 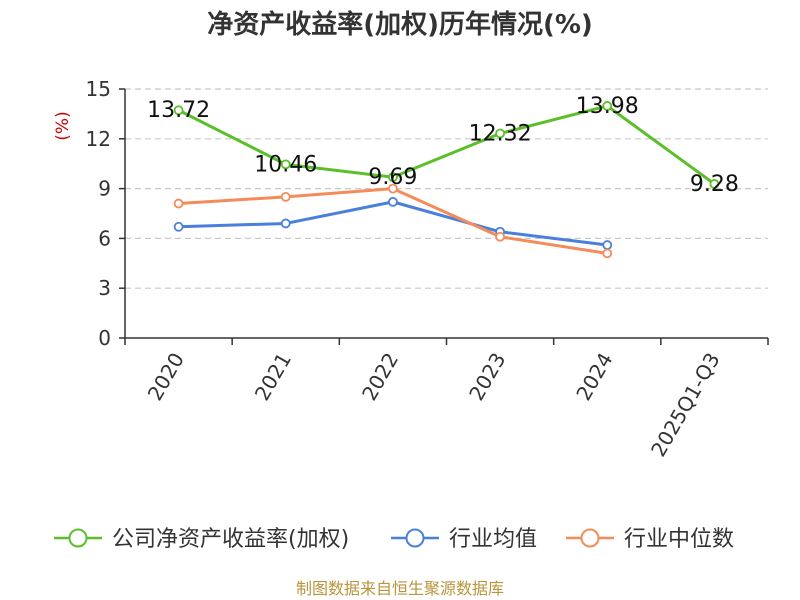 What do you see at coordinates (380, 377) in the screenshot?
I see `x-tick-label: 2022` at bounding box center [380, 377].